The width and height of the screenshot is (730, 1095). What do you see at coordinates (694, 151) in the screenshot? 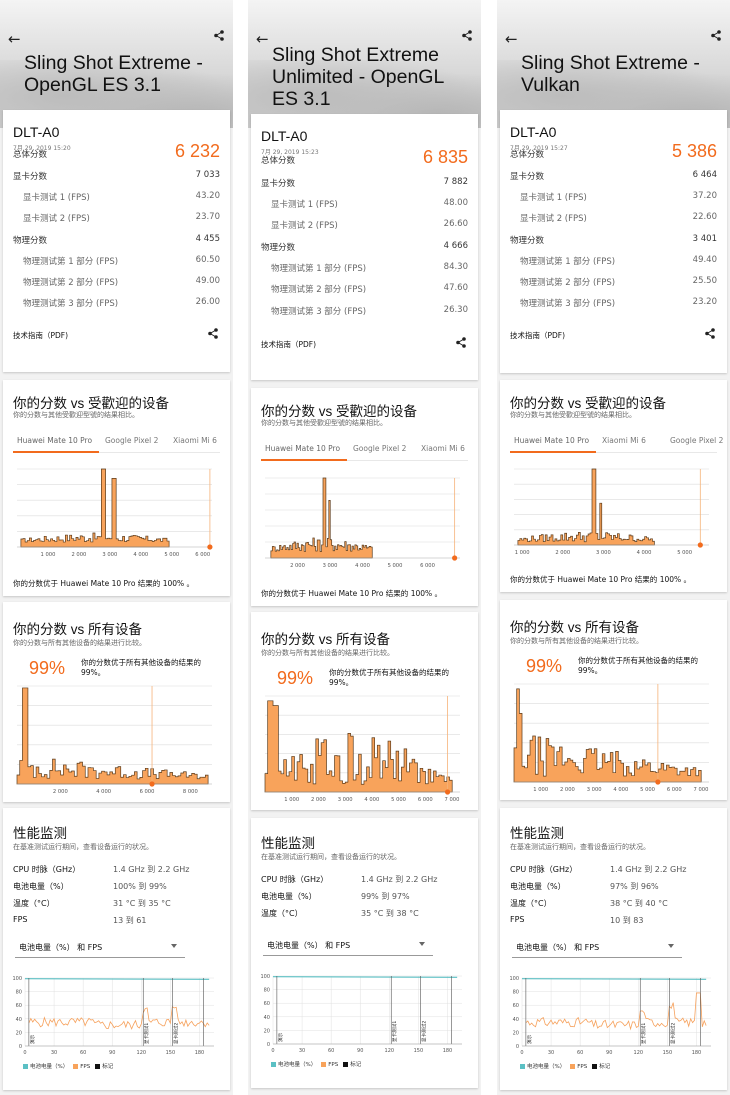
I see `score-value: 5 386` at bounding box center [694, 151].